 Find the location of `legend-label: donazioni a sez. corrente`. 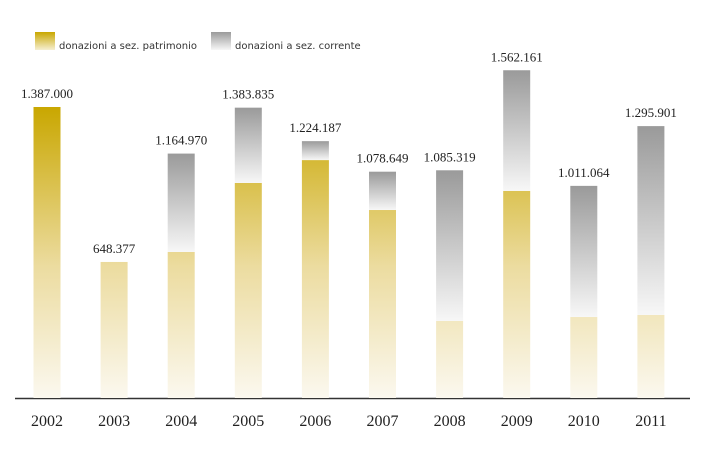

legend-label: donazioni a sez. corrente is located at coordinates (298, 46).